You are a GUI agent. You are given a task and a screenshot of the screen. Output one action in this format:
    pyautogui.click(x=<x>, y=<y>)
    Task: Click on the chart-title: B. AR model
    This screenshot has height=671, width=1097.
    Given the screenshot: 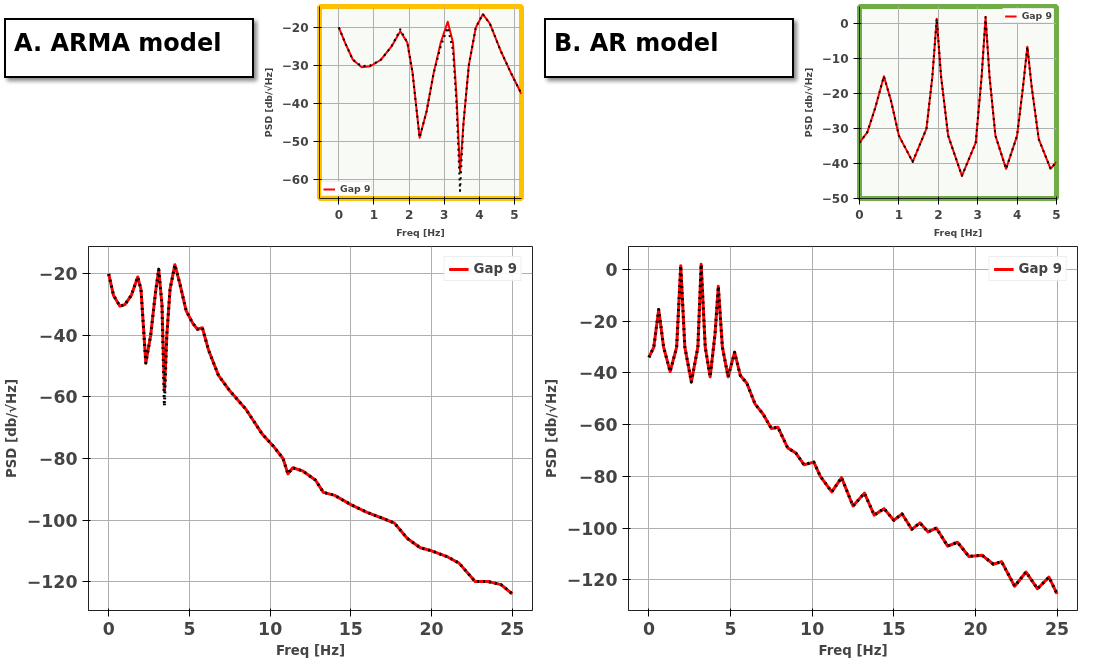 What is the action you would take?
    pyautogui.click(x=636, y=43)
    